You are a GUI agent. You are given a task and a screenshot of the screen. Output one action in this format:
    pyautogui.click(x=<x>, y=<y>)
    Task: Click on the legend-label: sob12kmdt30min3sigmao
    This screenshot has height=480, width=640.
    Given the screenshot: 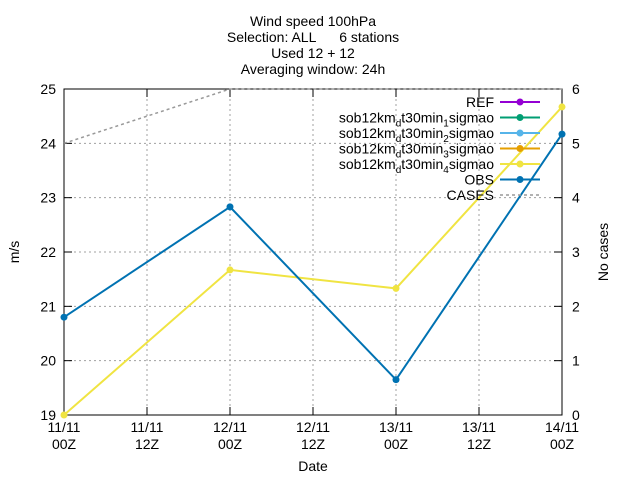 What is the action you would take?
    pyautogui.click(x=416, y=151)
    